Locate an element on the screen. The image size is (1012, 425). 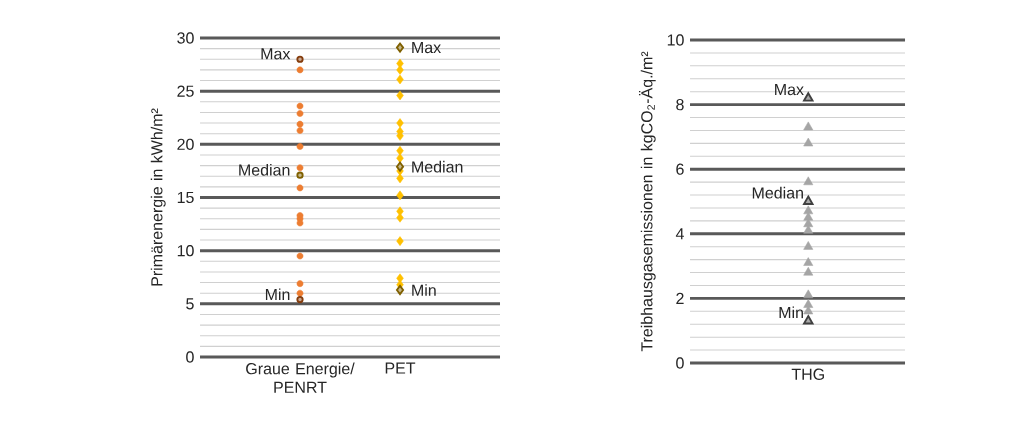
x-tick-label: Graue Energie/ PENRT is located at coordinates (300, 377).